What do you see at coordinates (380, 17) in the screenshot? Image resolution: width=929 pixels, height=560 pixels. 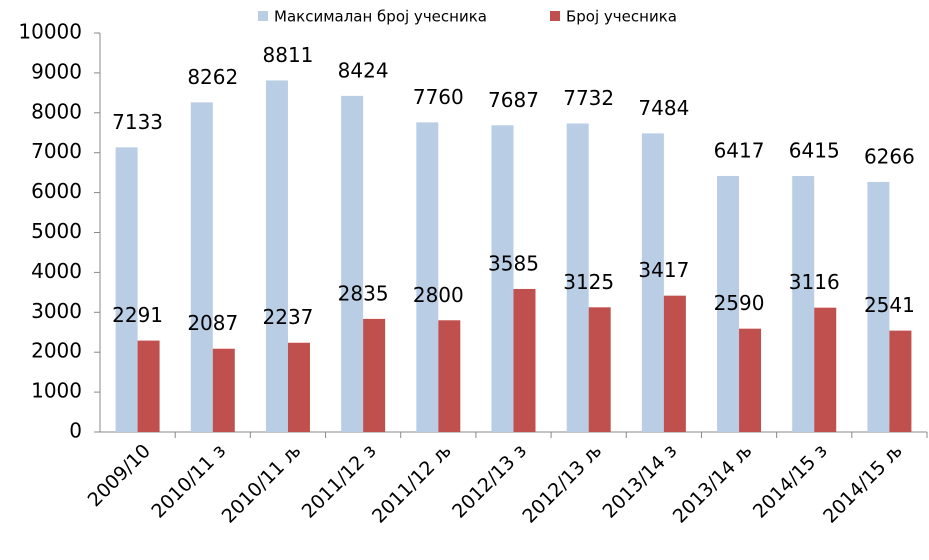 I see `legend-label: Максималан број учесника` at bounding box center [380, 17].